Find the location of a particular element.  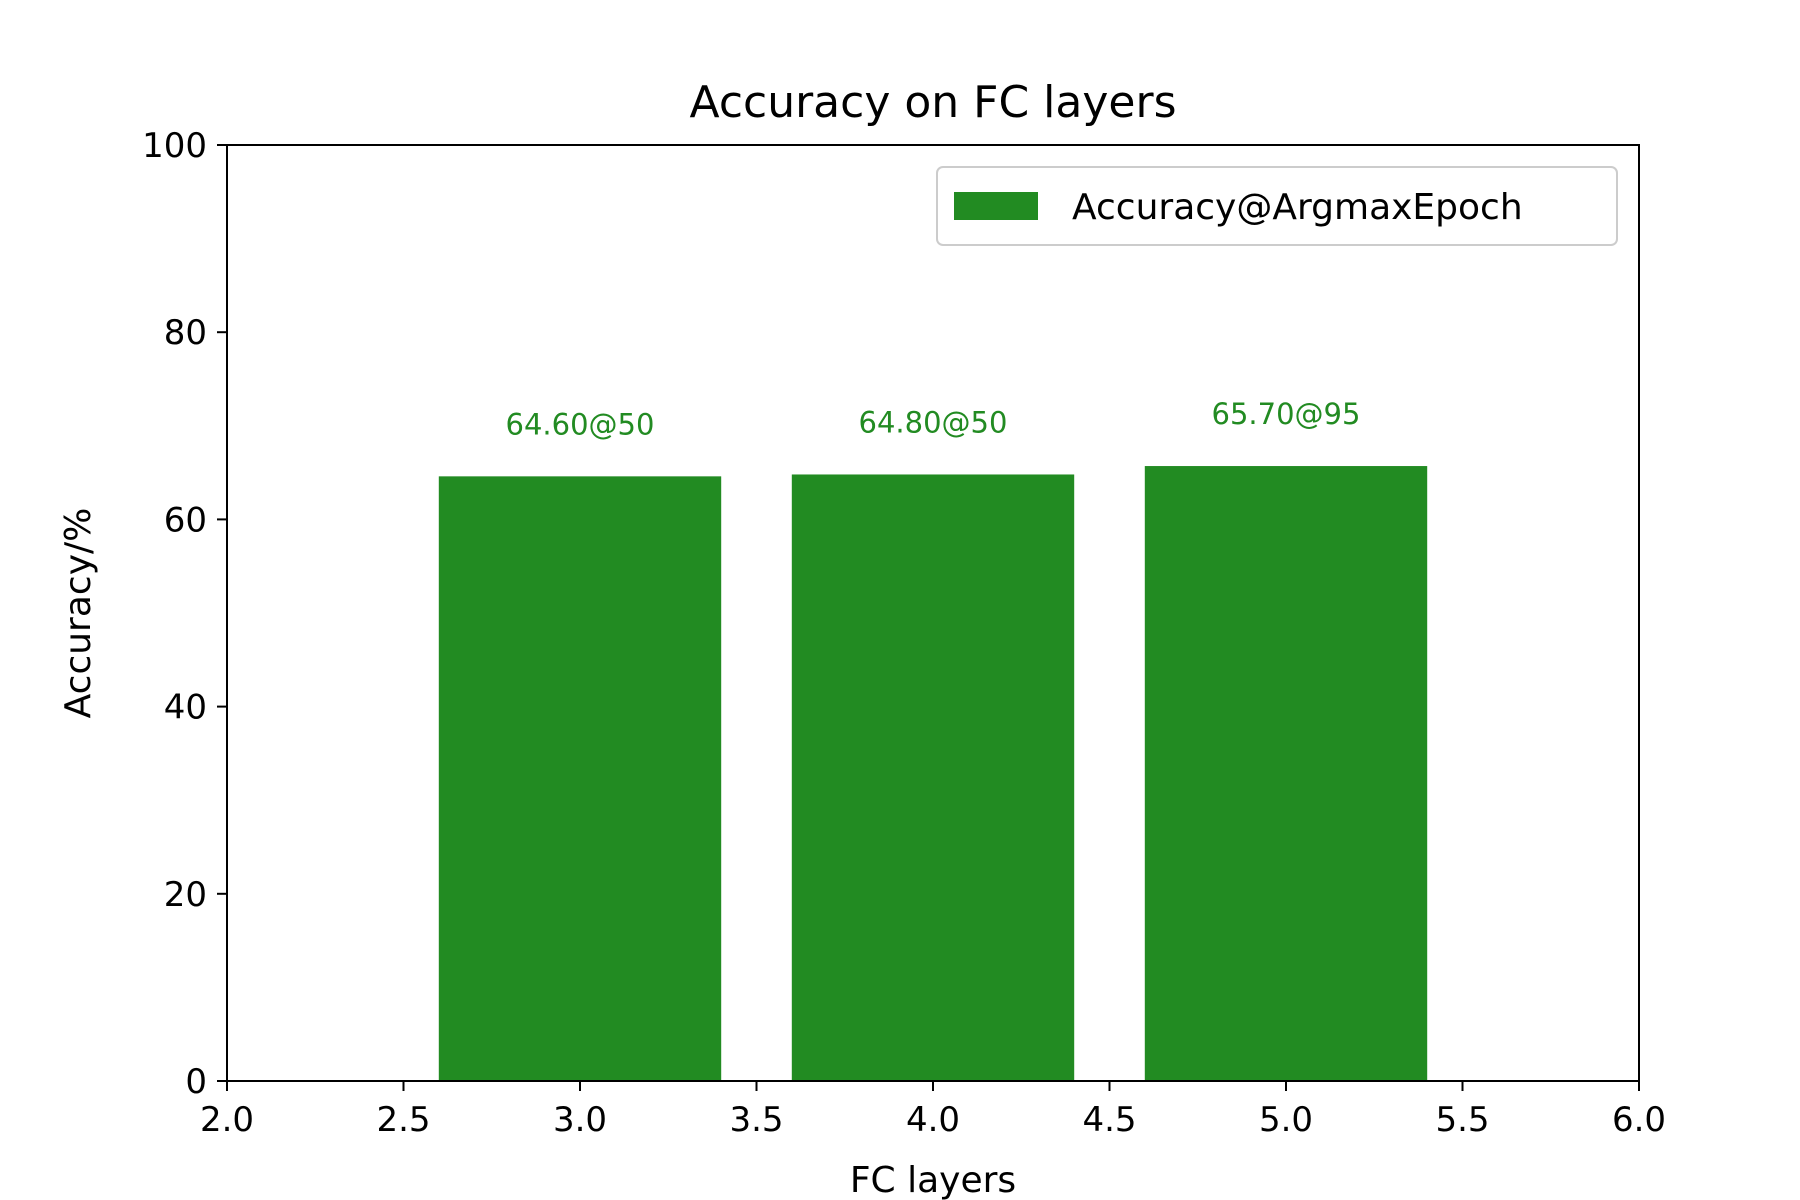

x-tick-label: 5.0 is located at coordinates (1286, 1120).